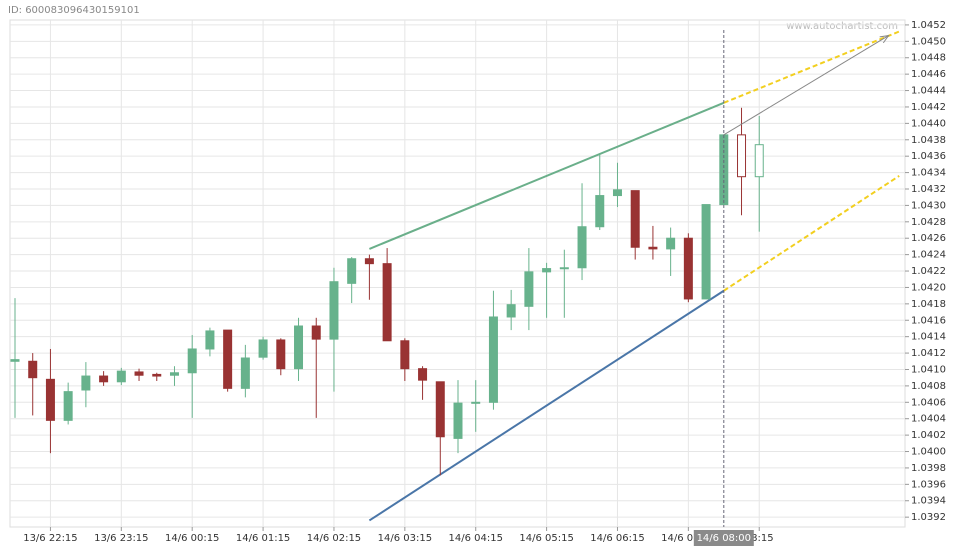  I want to click on x-tick-label: 08:15, so click(759, 538).